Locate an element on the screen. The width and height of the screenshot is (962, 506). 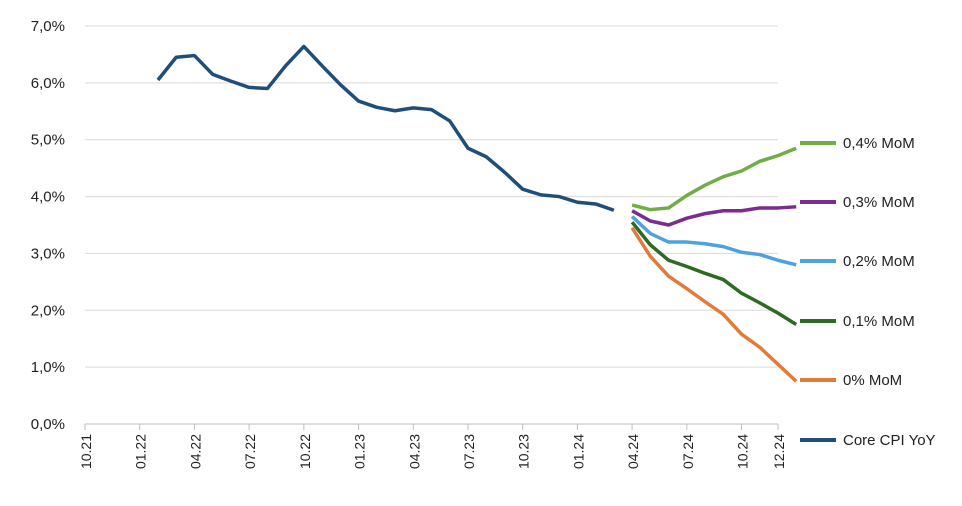
legend-label: Core CPI YoY is located at coordinates (889, 440).